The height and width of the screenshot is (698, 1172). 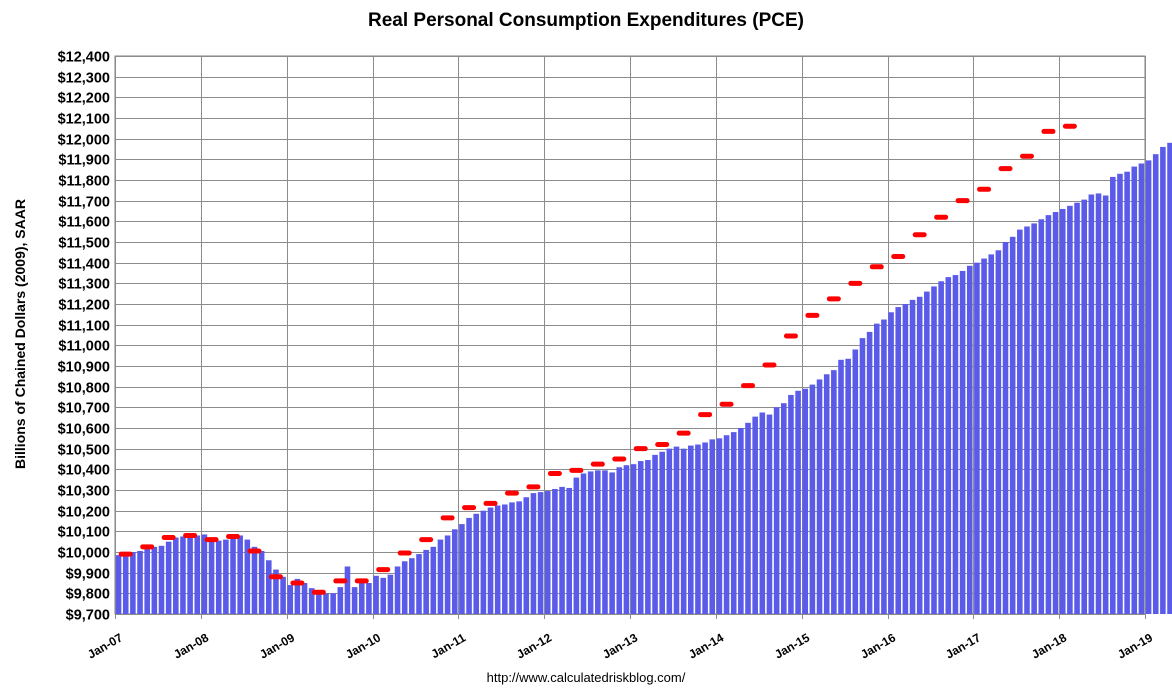 I want to click on y-tick-label: $10,900, so click(x=84, y=368).